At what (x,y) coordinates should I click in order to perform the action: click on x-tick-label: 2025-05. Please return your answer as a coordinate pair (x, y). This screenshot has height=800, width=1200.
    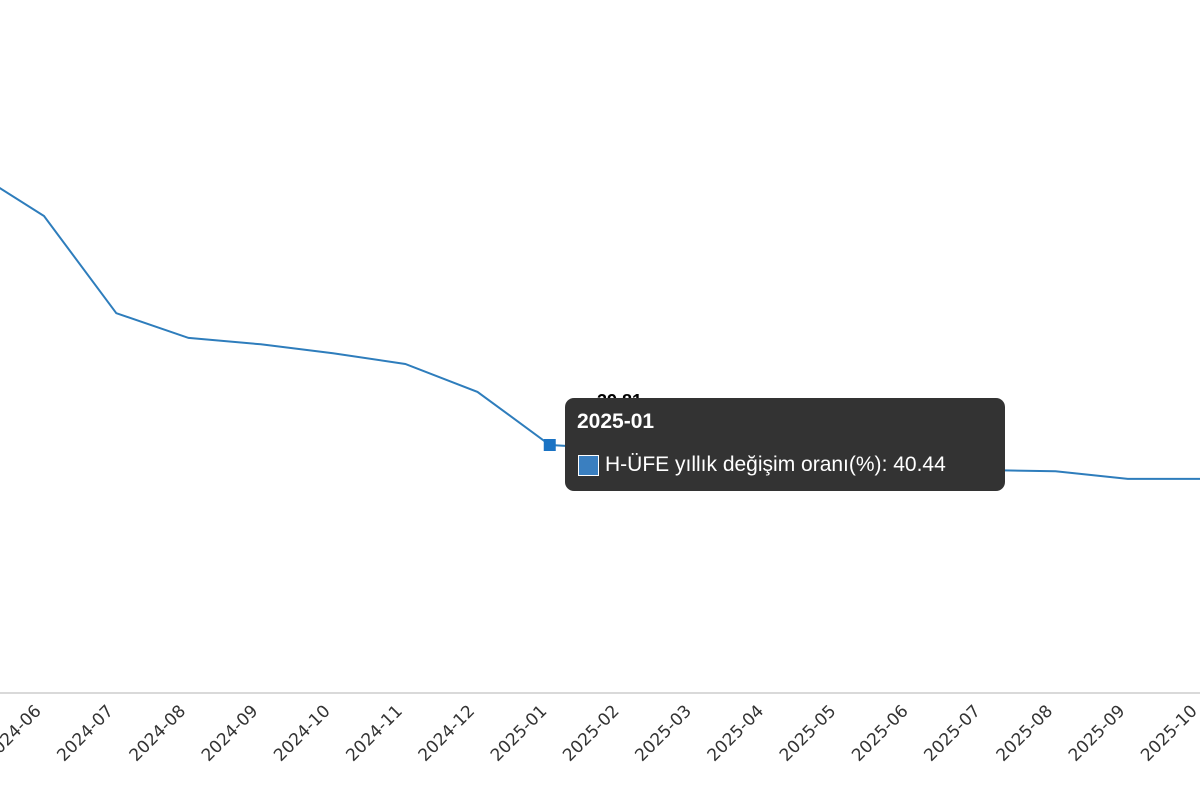
    Looking at the image, I should click on (808, 733).